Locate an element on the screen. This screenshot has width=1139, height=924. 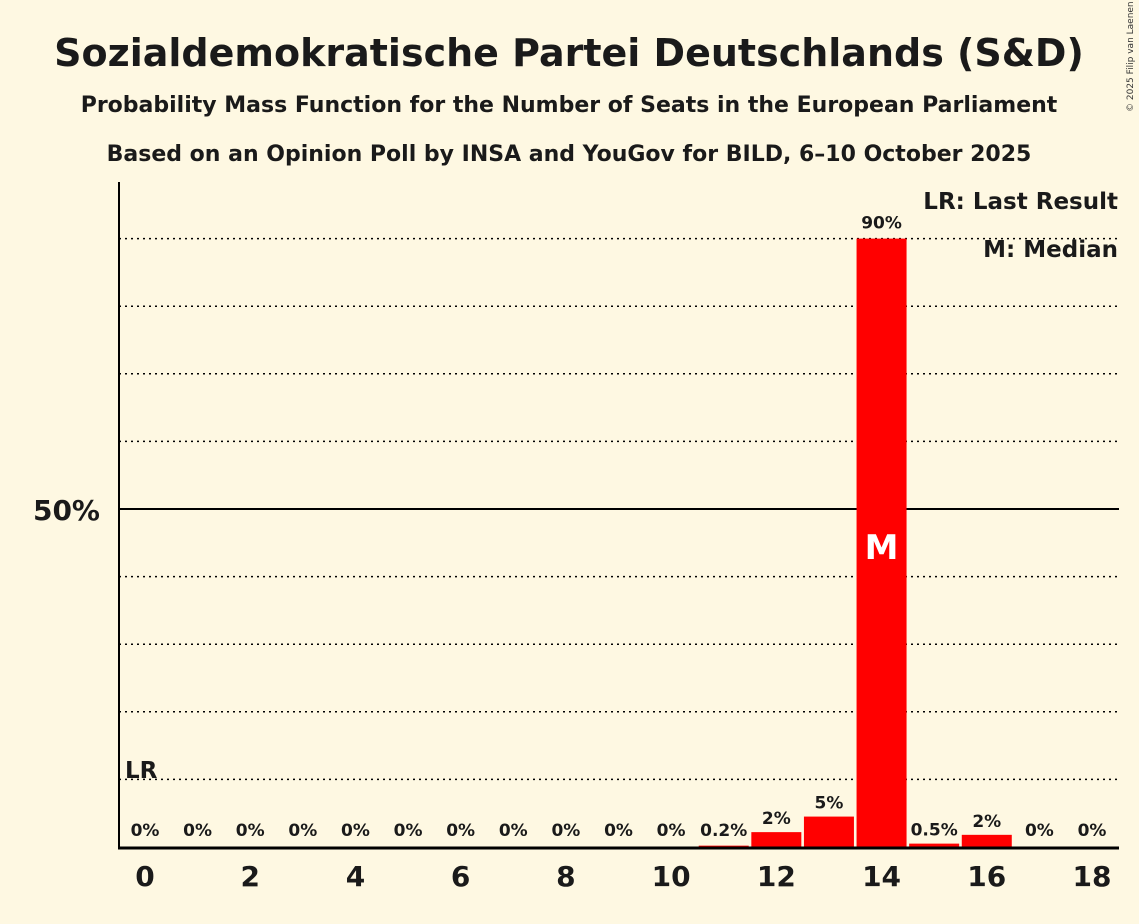
data-label-seat-2: 0% is located at coordinates (250, 831).